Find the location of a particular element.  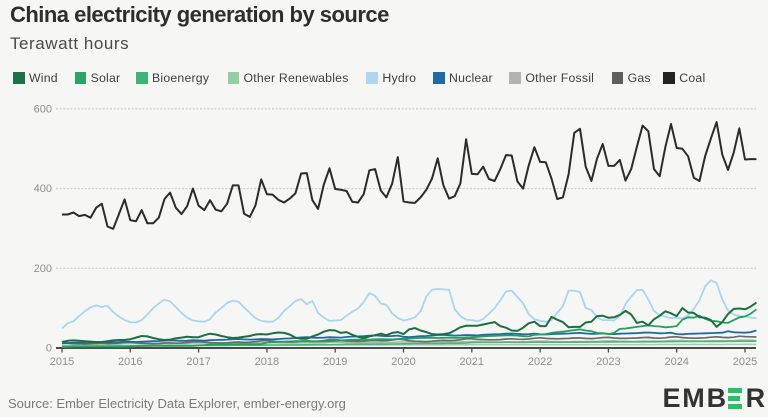

svg-text: 2022 is located at coordinates (540, 362).